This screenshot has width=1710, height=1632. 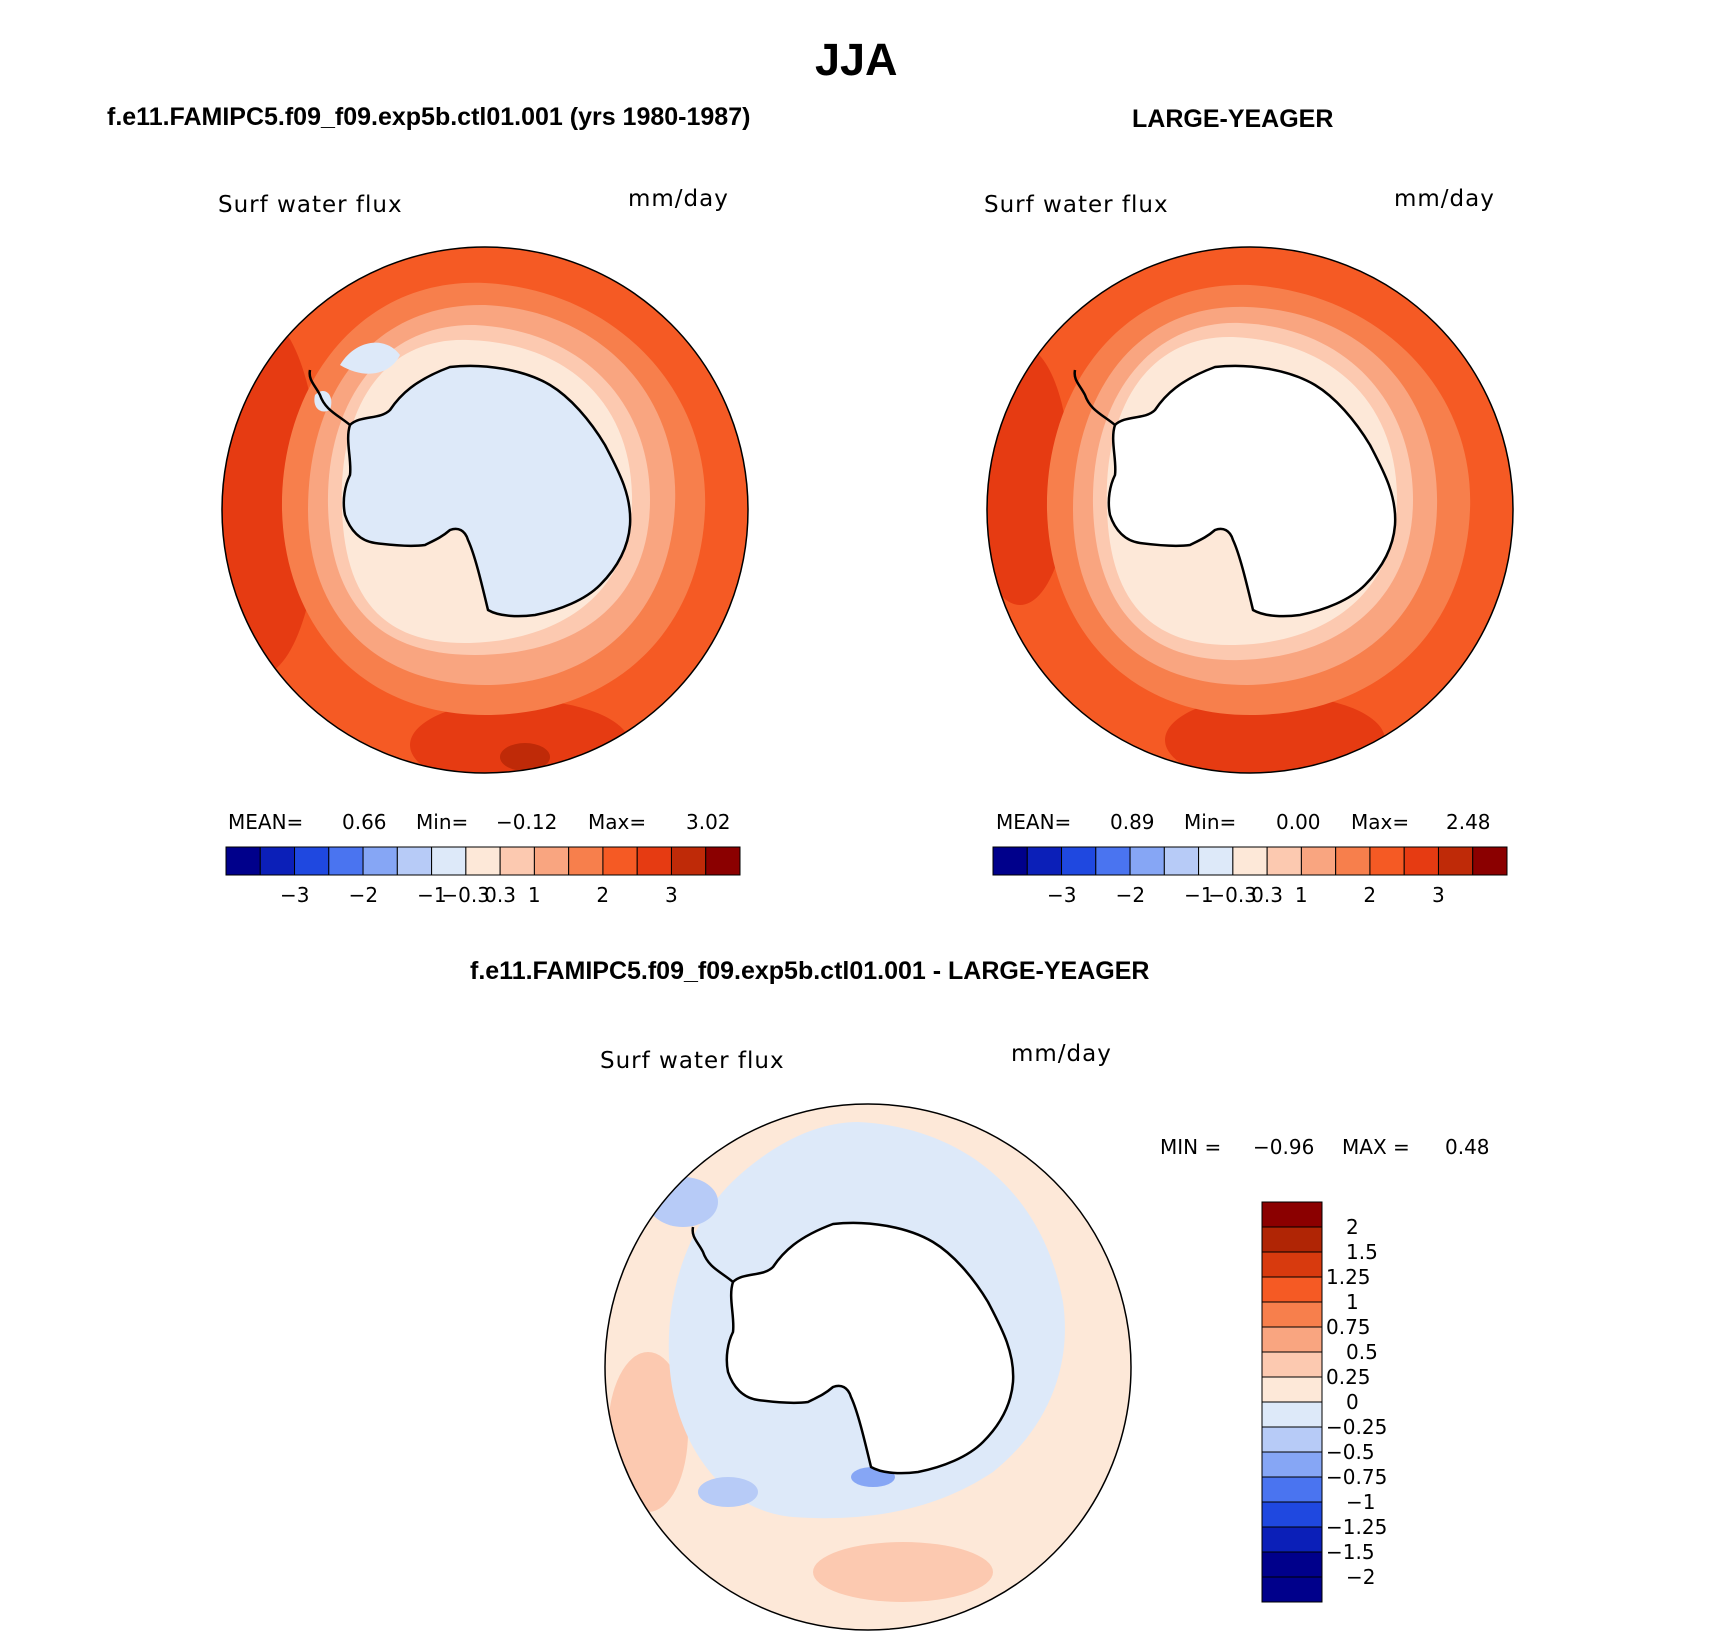 What do you see at coordinates (1352, 1227) in the screenshot?
I see `diff-colorbar-label: 2` at bounding box center [1352, 1227].